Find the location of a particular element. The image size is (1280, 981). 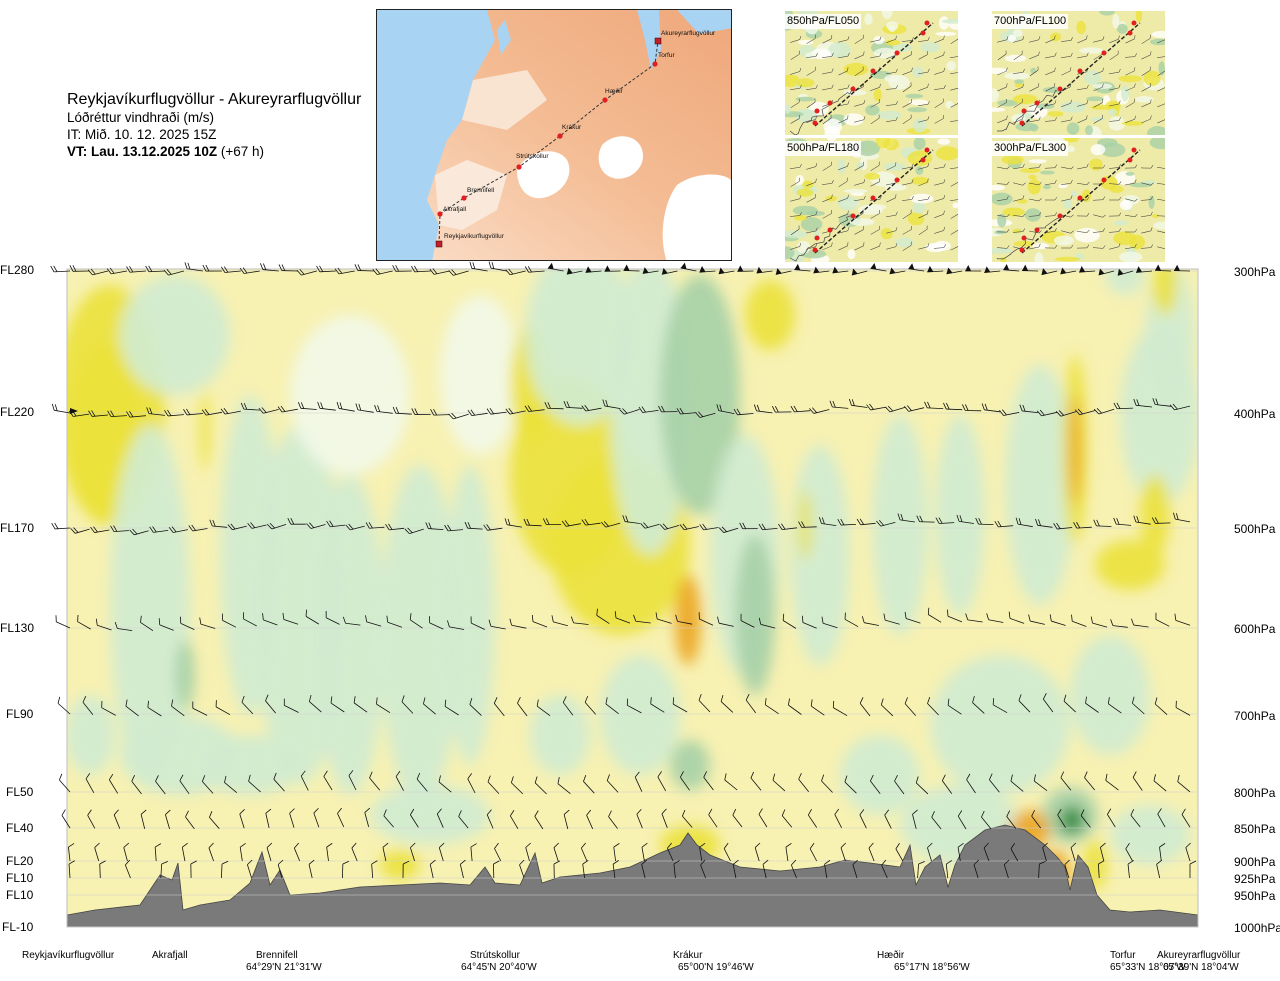

thumbnail-700hpa: 700hPa/FL100 is located at coordinates (1078, 73).